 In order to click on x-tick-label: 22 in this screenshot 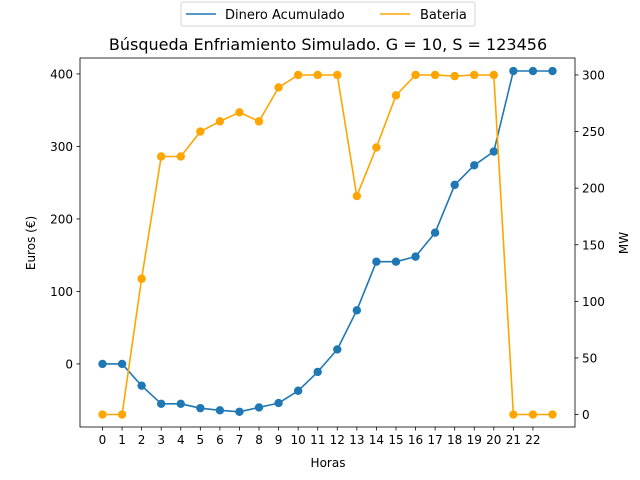, I will do `click(532, 440)`.